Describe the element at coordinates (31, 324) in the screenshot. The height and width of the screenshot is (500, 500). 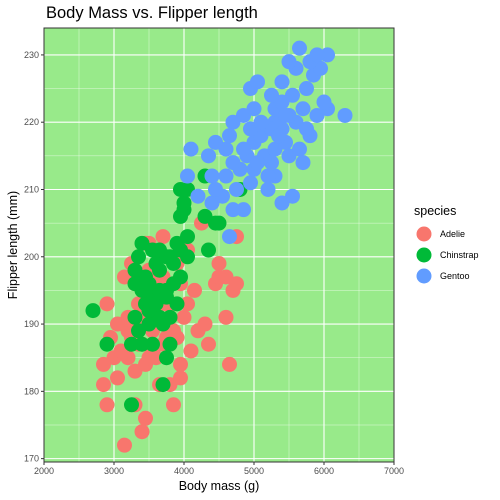
I see `y-tick-label: 190` at that location.